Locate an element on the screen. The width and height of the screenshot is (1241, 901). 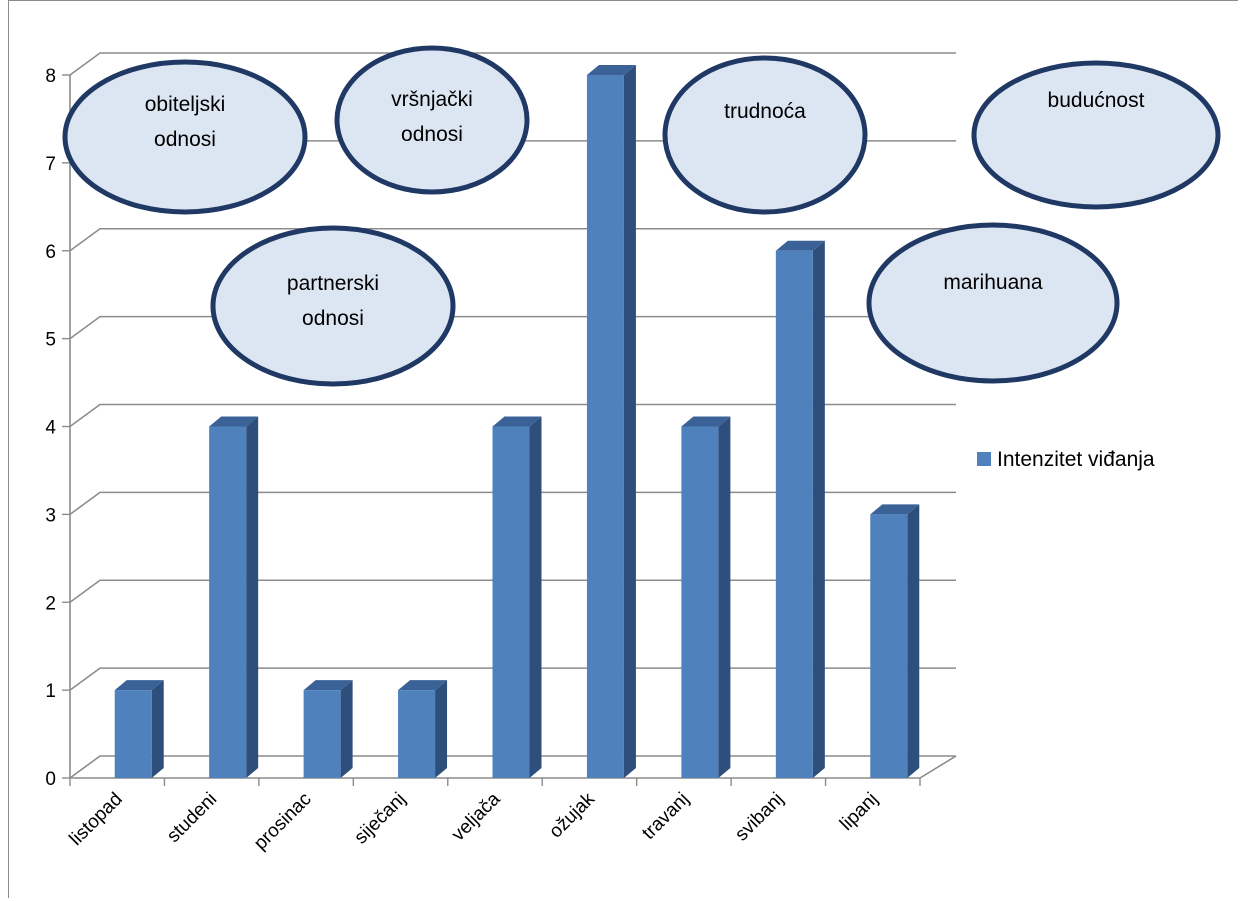
annotation-bubble: partnerski odnosi is located at coordinates (333, 306).